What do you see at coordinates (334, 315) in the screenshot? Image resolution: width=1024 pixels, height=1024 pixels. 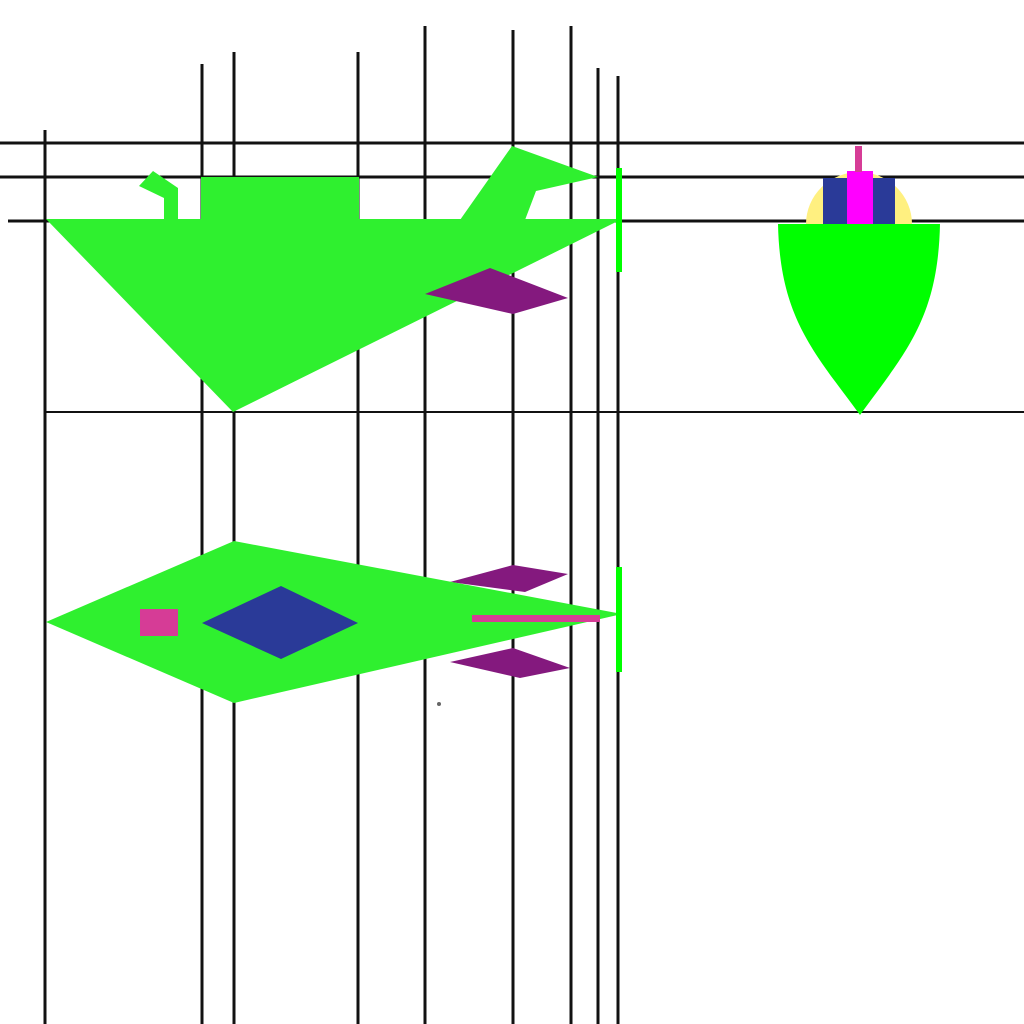 I see `side-hull` at bounding box center [334, 315].